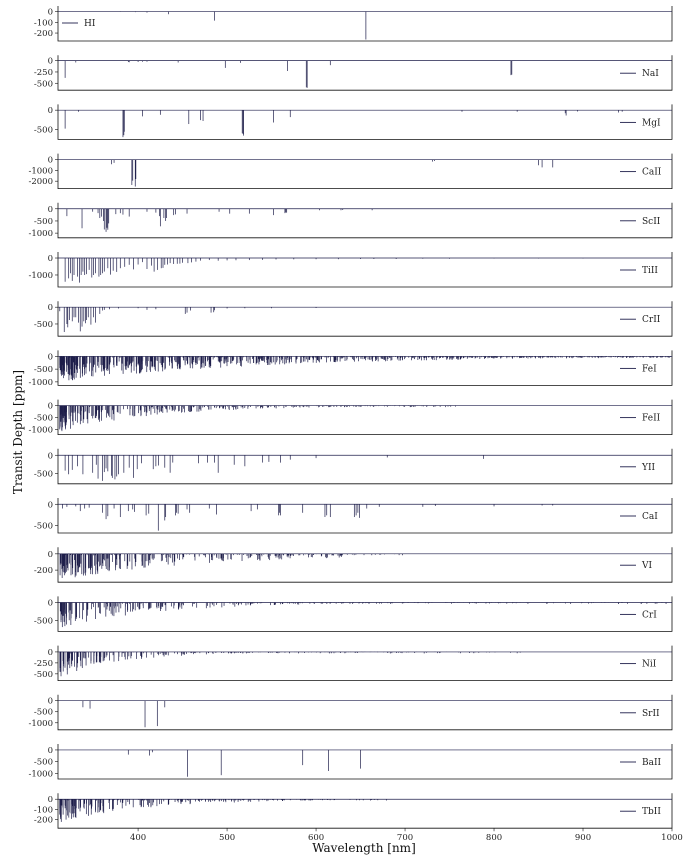  What do you see at coordinates (651, 222) in the screenshot?
I see `legend-label: ScII` at bounding box center [651, 222].